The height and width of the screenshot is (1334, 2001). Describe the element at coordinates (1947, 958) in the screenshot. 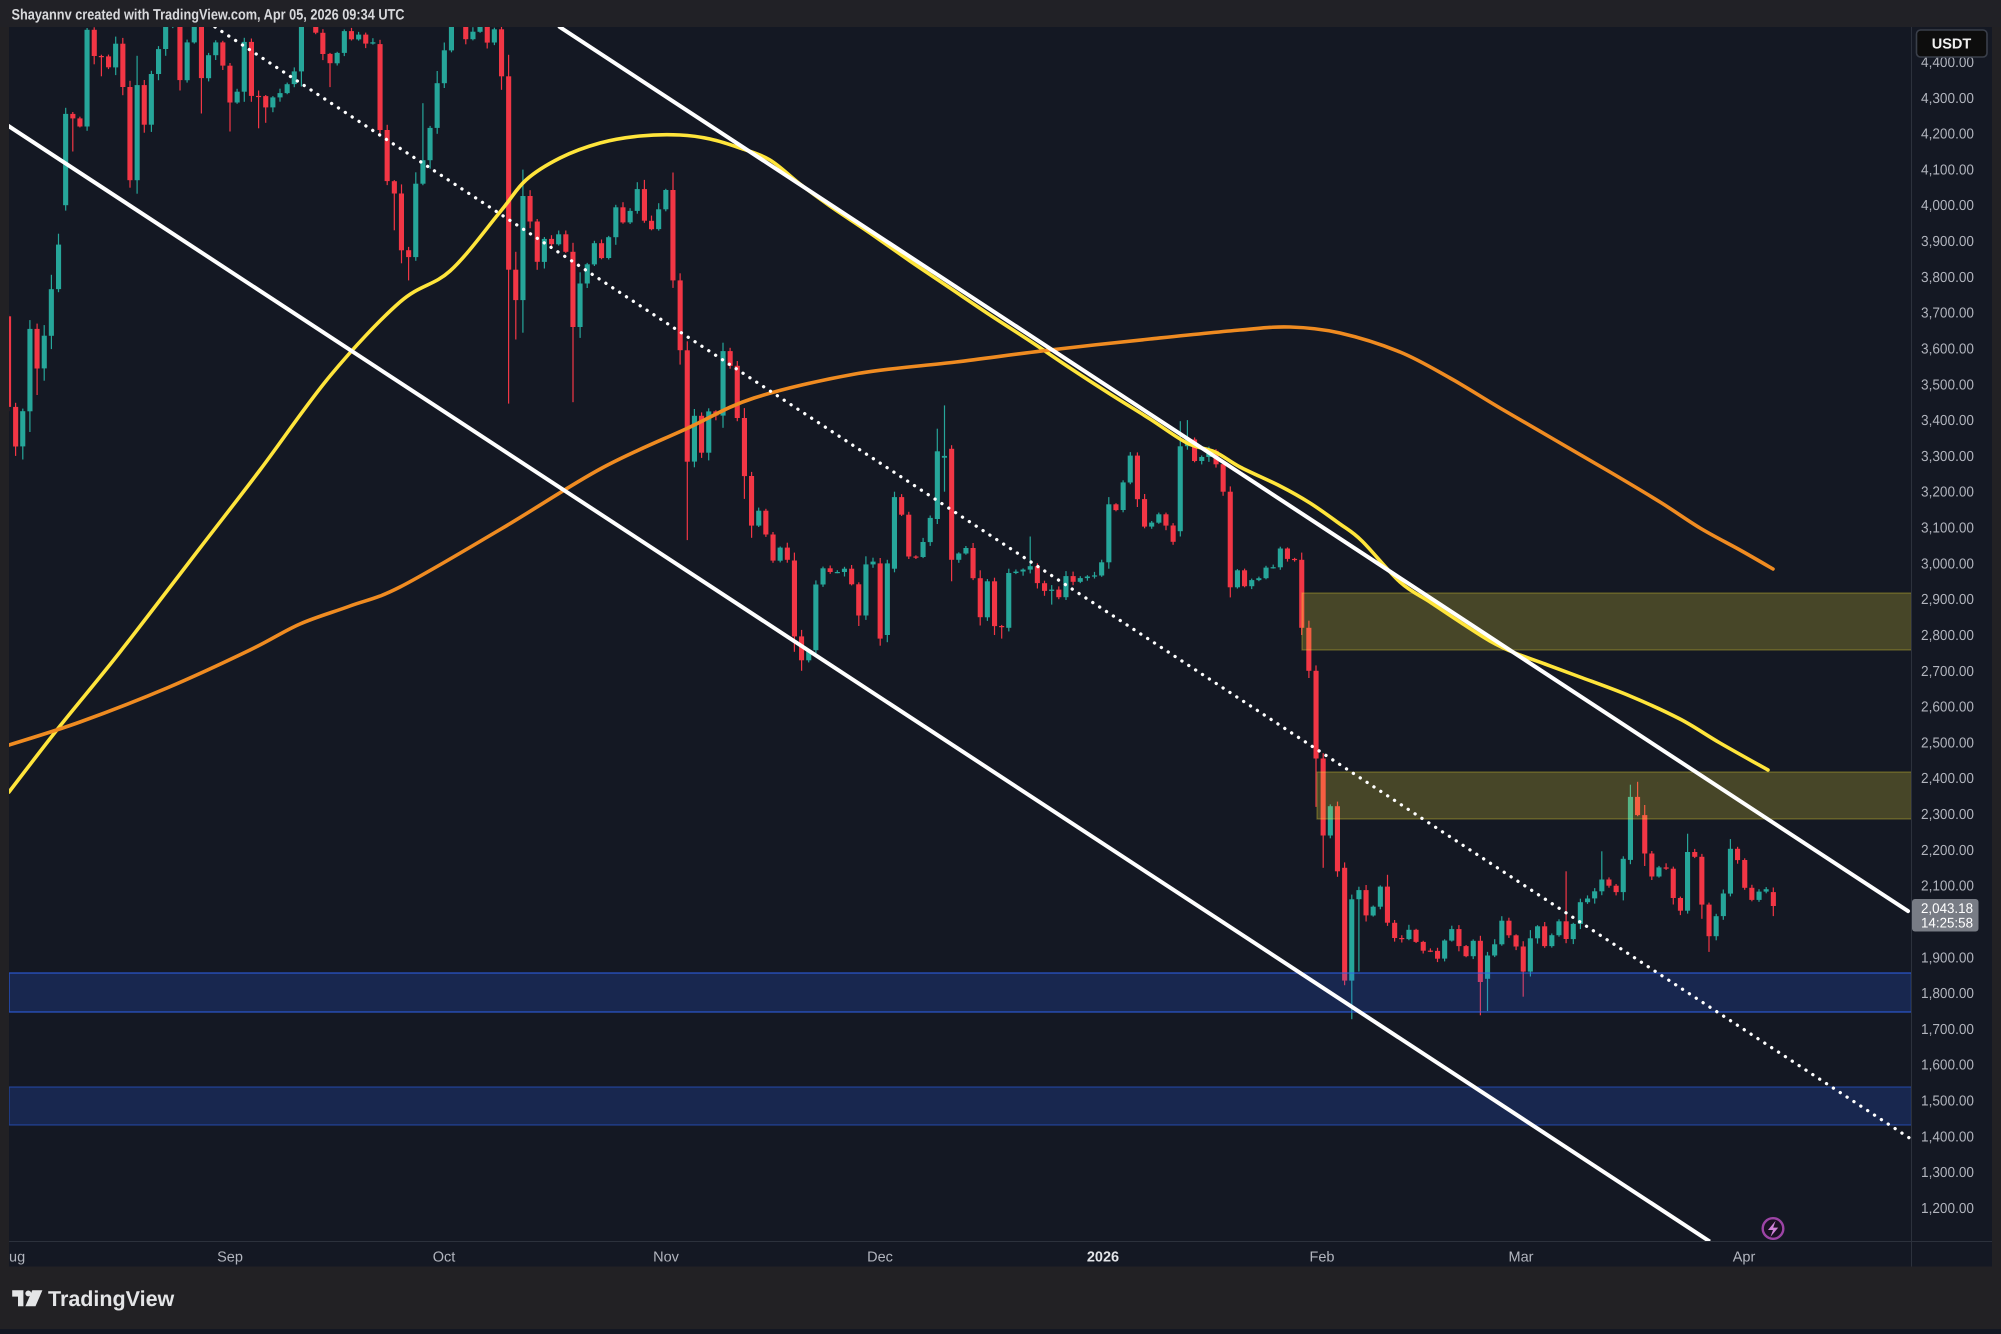

I see `svg-text: 1,900.00` at that location.